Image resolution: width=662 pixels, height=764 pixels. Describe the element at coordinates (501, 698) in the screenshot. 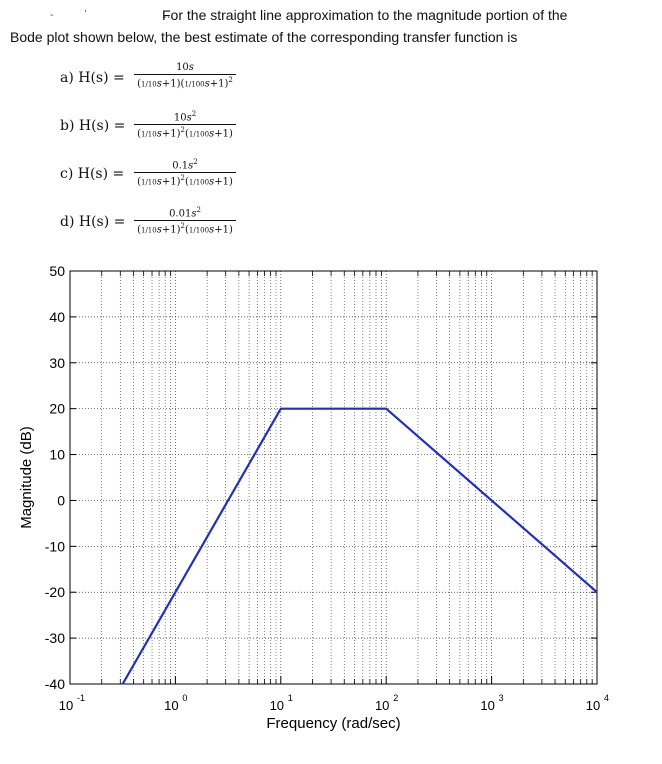

I see `x-tick-exponent: 3` at that location.